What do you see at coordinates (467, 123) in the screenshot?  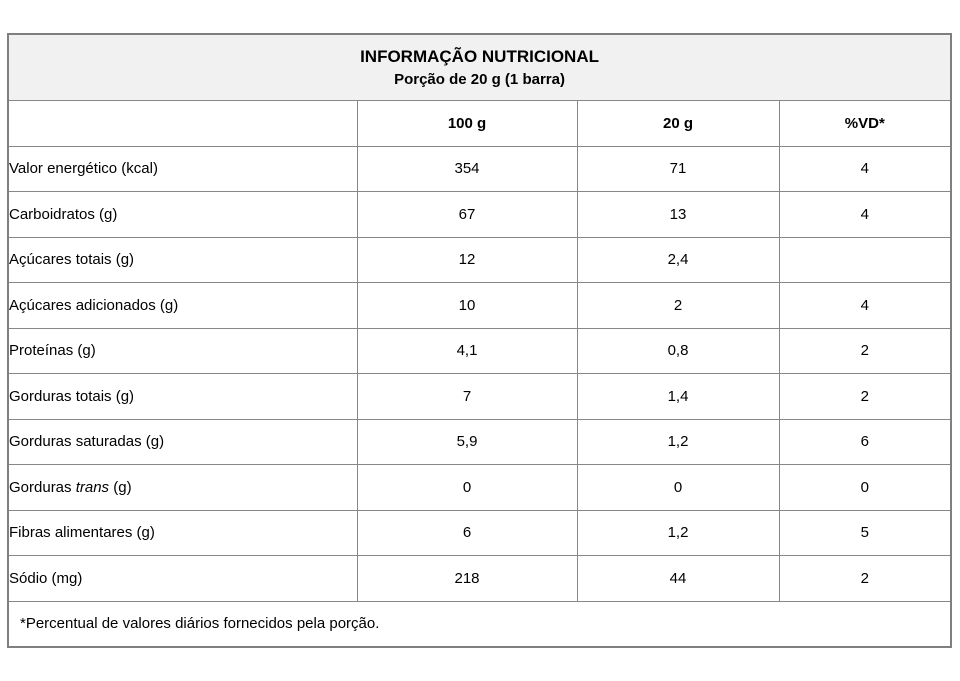 I see `column-header-100g: 100 g` at bounding box center [467, 123].